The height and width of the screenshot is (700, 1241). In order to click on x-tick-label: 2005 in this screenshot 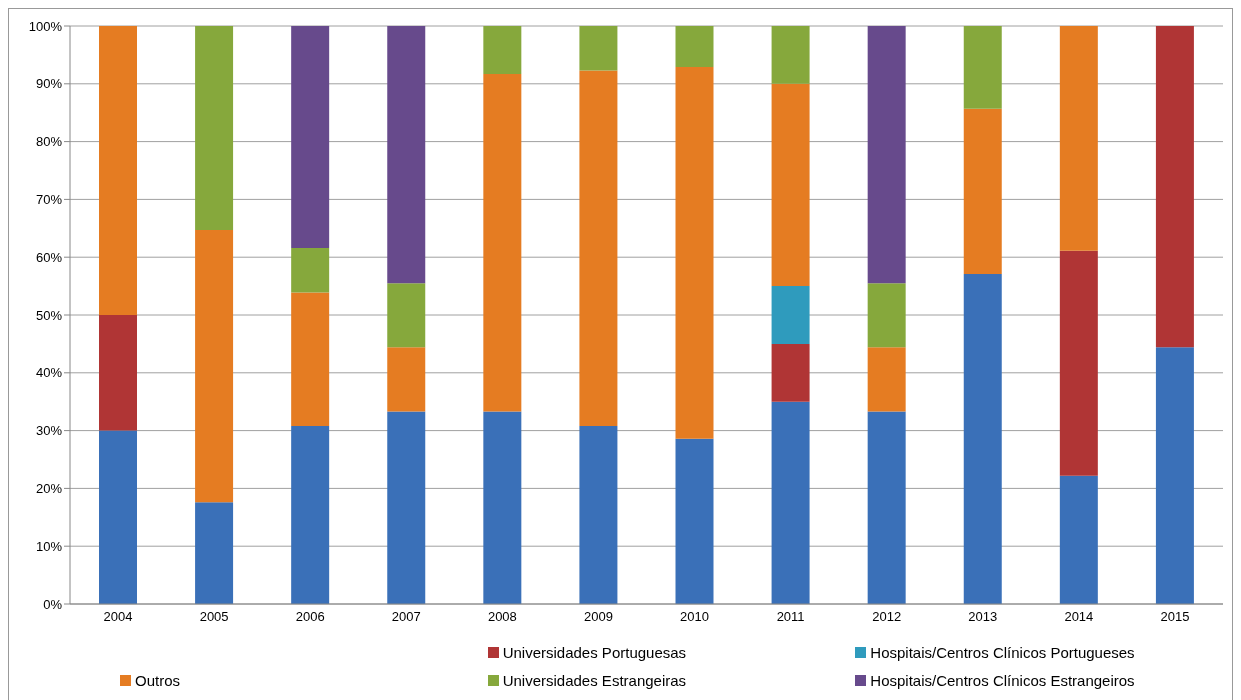, I will do `click(214, 617)`.